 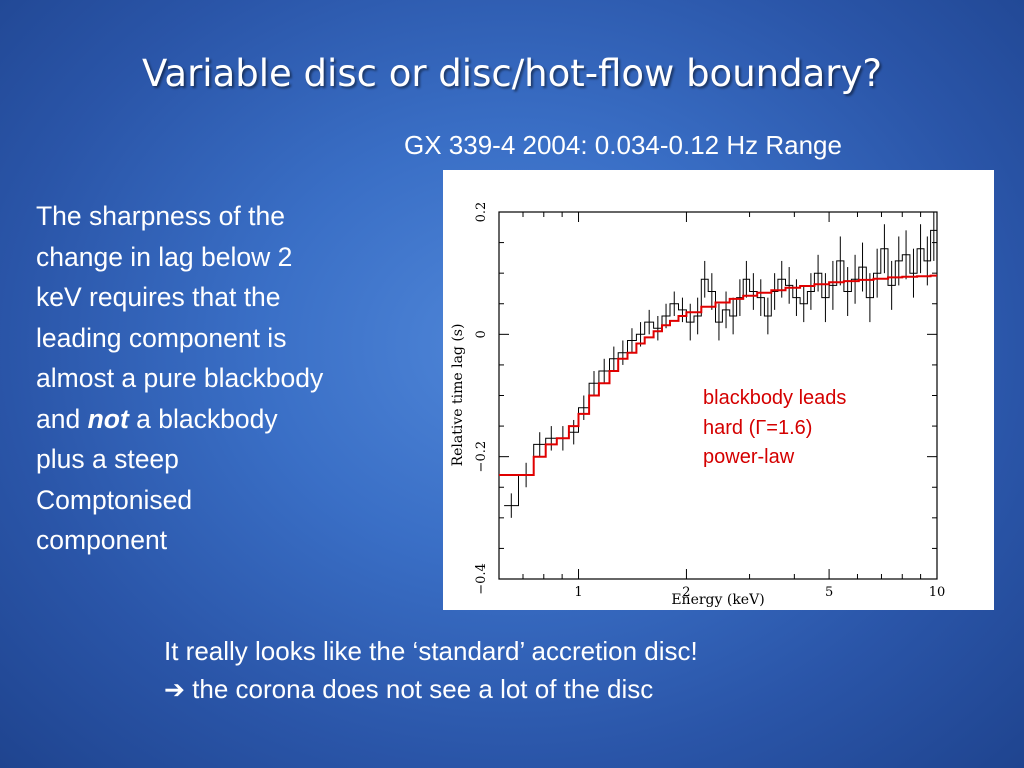 What do you see at coordinates (161, 337) in the screenshot?
I see `explanation-line: leading component is` at bounding box center [161, 337].